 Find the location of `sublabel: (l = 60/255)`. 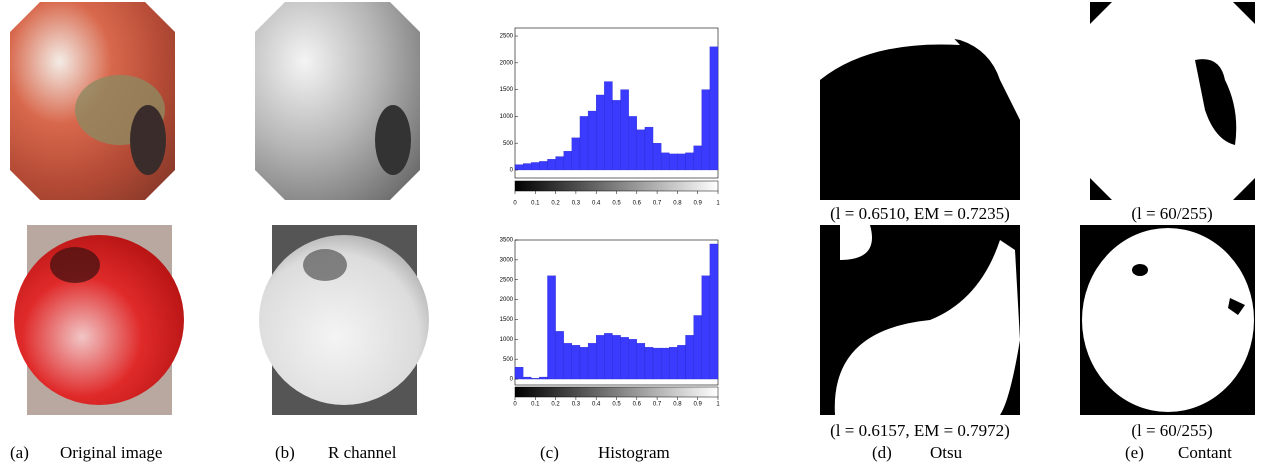

sublabel: (l = 60/255) is located at coordinates (1171, 430).